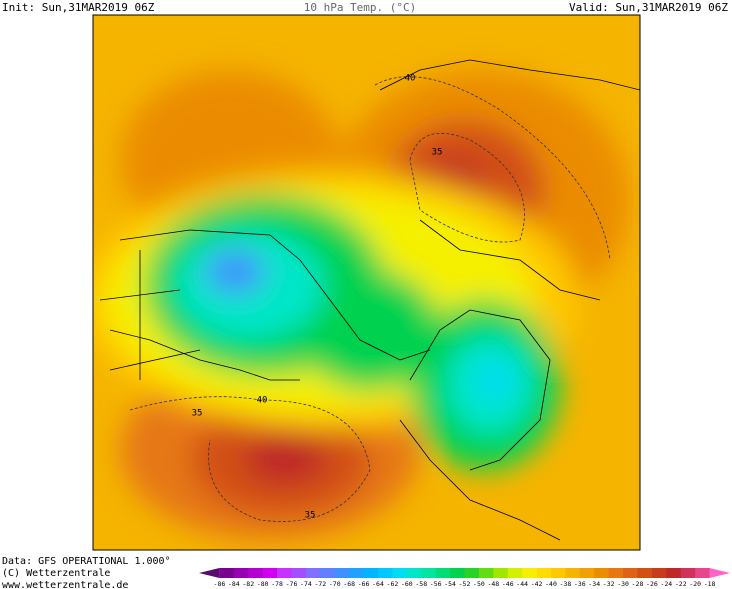  What do you see at coordinates (407, 584) in the screenshot?
I see `colorbar-label: -60` at bounding box center [407, 584].